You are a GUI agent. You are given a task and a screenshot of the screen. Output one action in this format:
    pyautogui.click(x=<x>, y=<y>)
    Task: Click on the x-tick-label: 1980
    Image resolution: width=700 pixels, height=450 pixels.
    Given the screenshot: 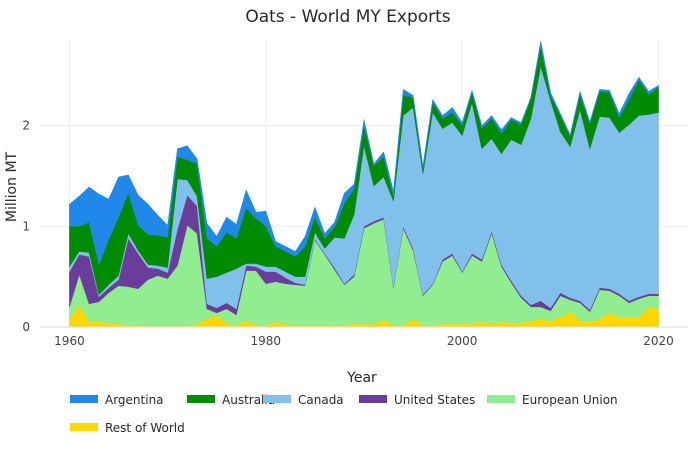 What is the action you would take?
    pyautogui.click(x=266, y=341)
    